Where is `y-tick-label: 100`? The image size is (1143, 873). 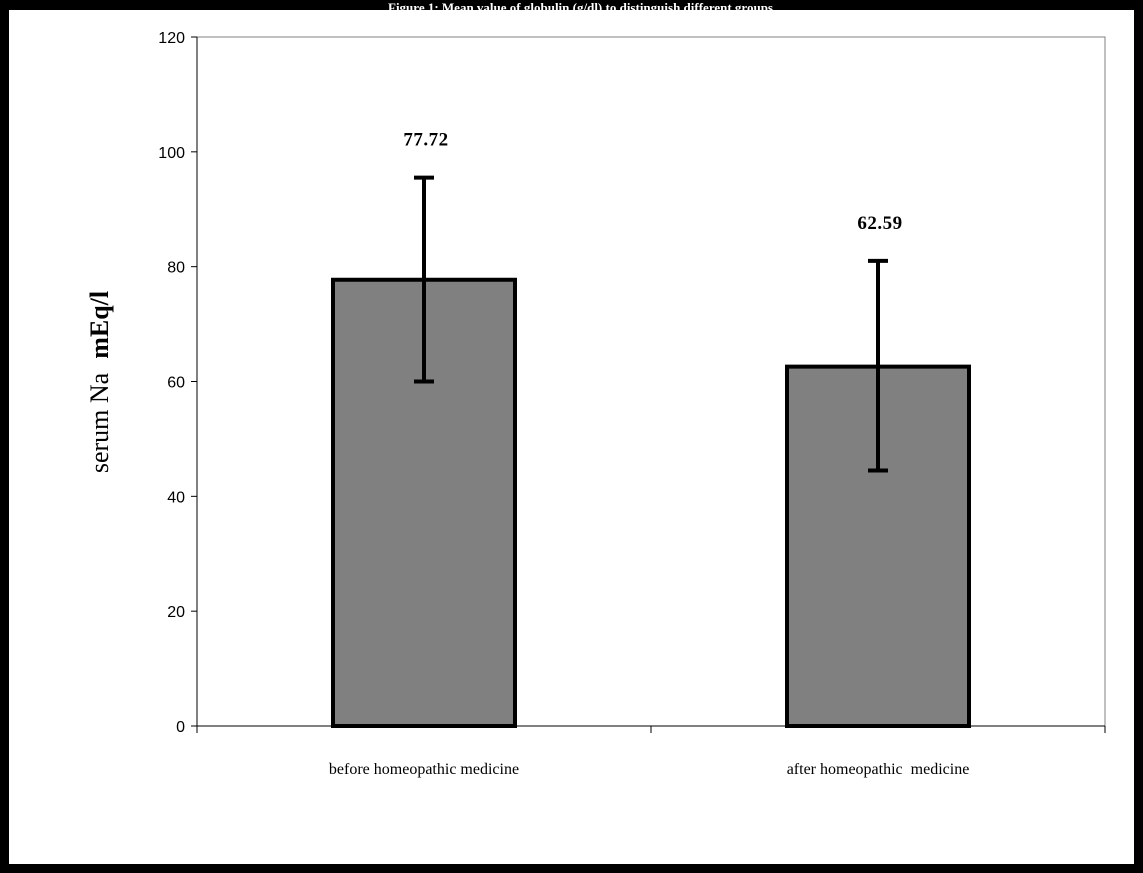 y-tick-label: 100 is located at coordinates (171, 153).